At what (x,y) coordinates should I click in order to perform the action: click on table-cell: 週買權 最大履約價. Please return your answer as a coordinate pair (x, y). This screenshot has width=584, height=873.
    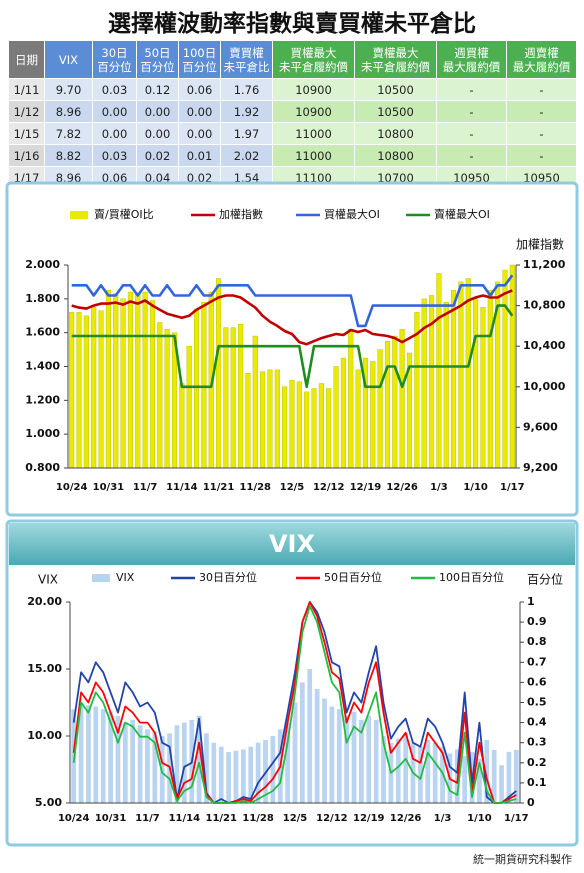
    Looking at the image, I should click on (471, 59).